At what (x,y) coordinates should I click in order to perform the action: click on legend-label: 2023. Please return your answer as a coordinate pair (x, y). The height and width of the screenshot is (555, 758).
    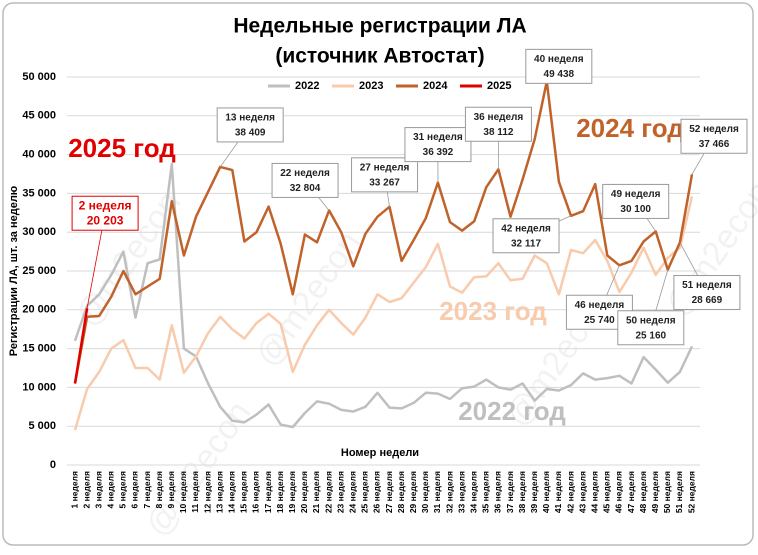
    Looking at the image, I should click on (371, 86).